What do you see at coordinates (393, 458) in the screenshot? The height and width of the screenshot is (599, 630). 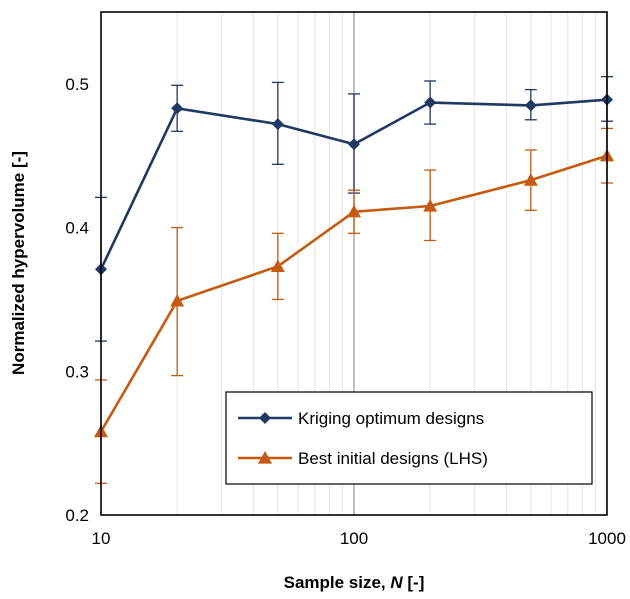 I see `legend-label: Best initial designs (LHS)` at bounding box center [393, 458].